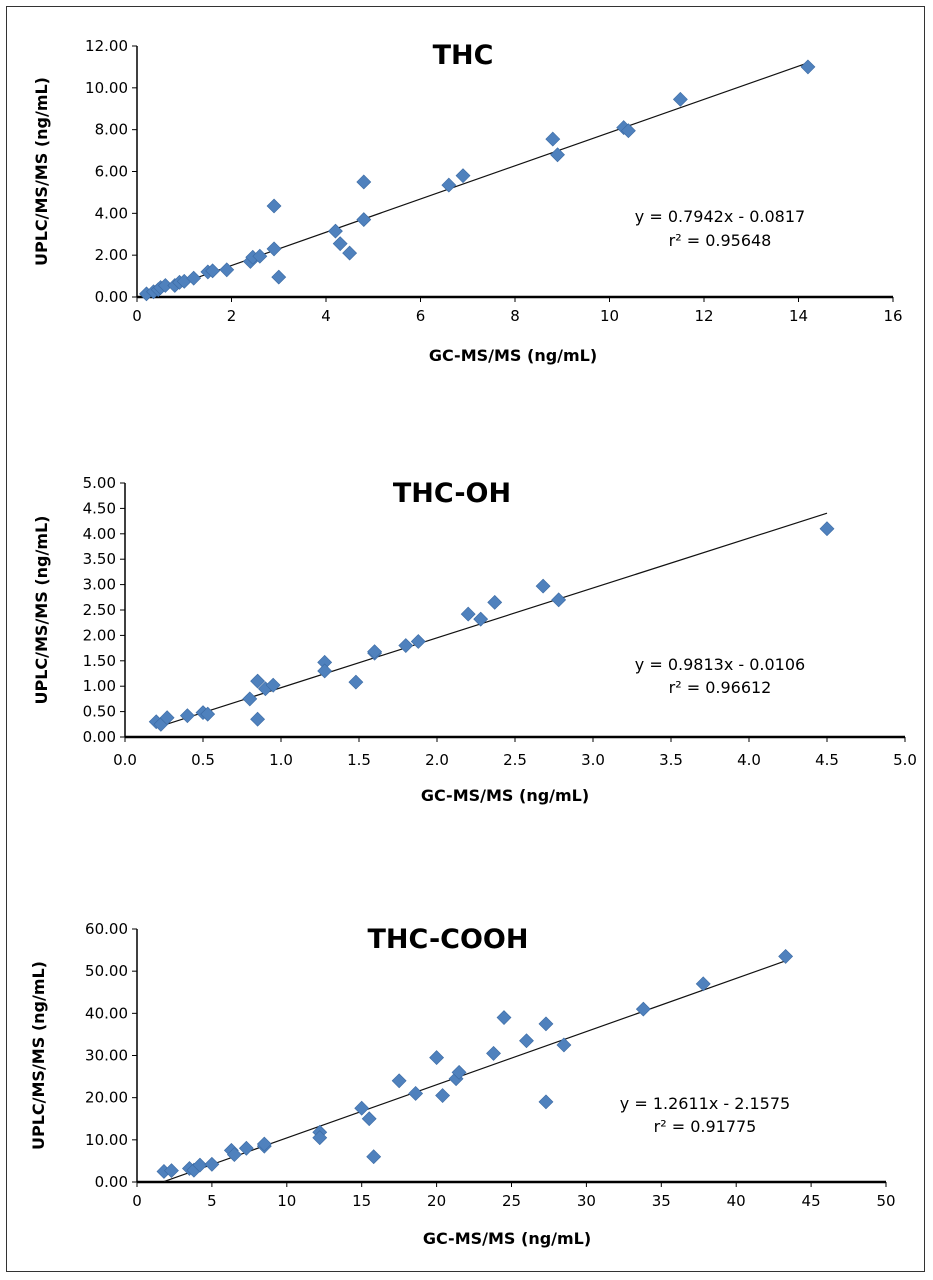 The height and width of the screenshot is (1280, 933). What do you see at coordinates (41, 610) in the screenshot?
I see `thc-oh-y-axis-title: UPLC/MS/MS (ng/mL)` at bounding box center [41, 610].